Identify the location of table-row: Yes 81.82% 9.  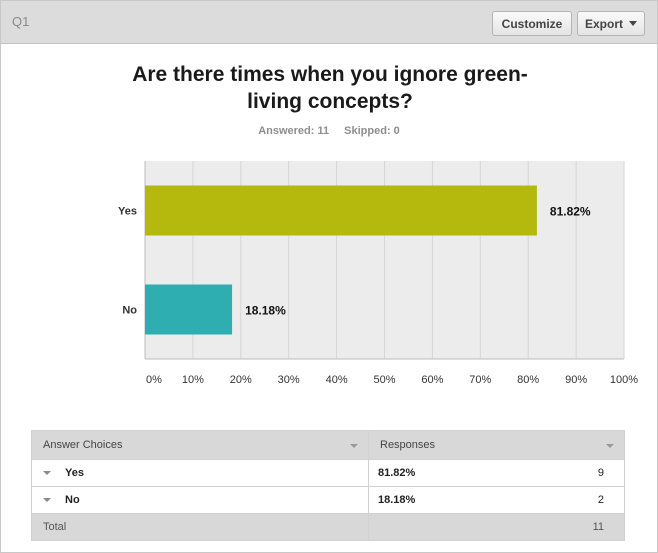
(328, 473).